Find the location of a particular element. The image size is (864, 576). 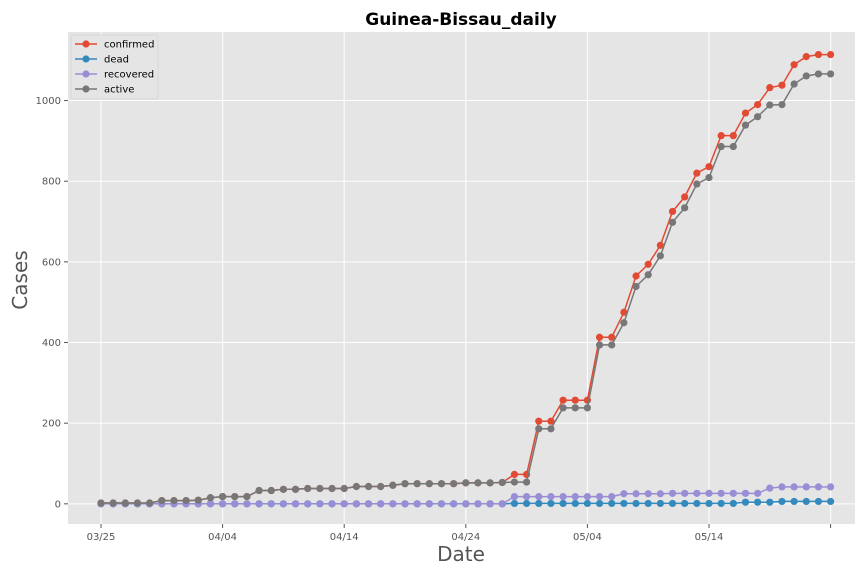

x-tick-label: 04/04 is located at coordinates (222, 537).